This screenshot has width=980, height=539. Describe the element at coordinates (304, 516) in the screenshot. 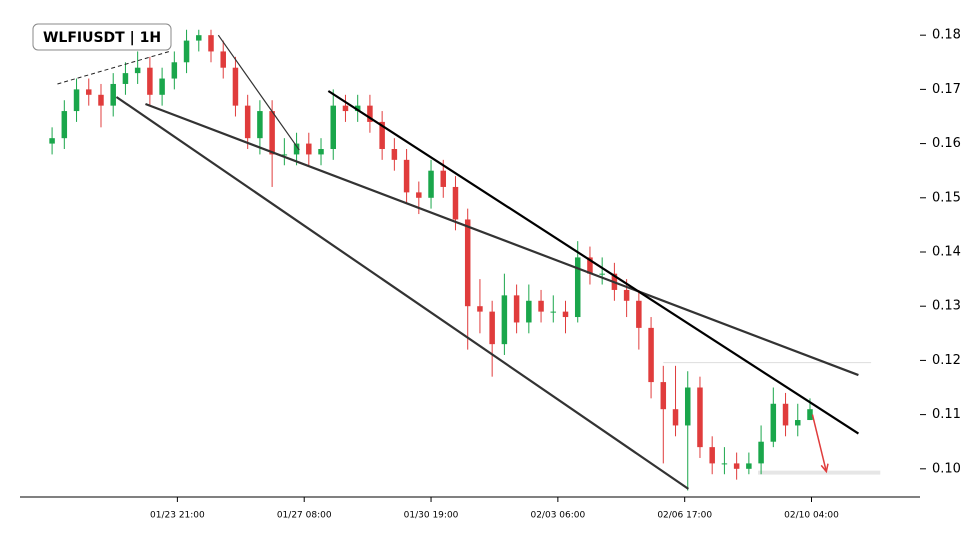

I see `x-tick-label: 01/27 08:00` at that location.